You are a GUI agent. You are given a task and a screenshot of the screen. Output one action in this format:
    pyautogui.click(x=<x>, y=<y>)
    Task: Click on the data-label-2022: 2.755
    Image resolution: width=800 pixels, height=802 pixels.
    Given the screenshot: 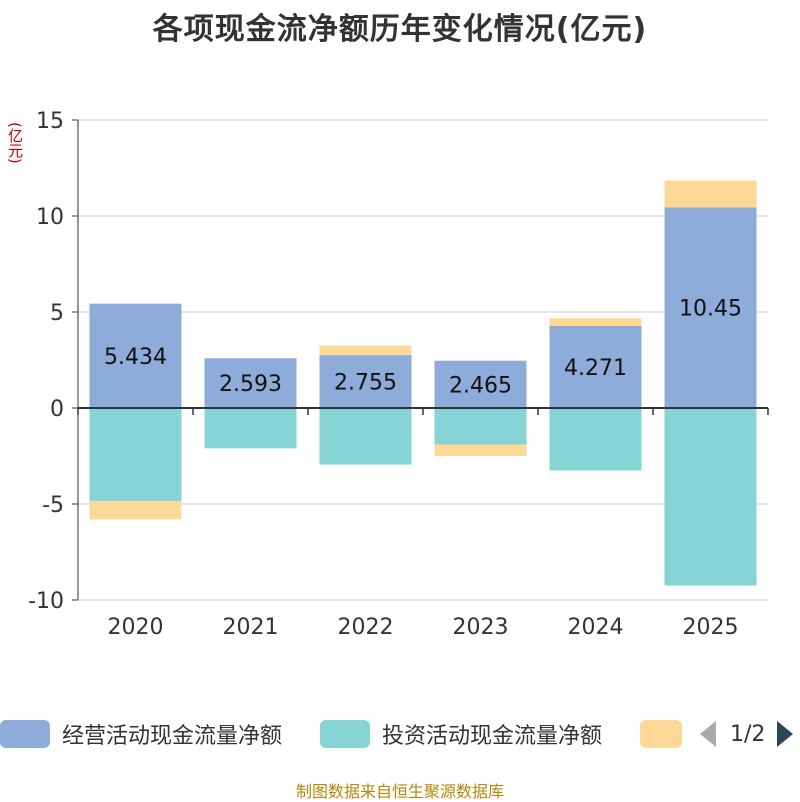 What is the action you would take?
    pyautogui.click(x=365, y=383)
    